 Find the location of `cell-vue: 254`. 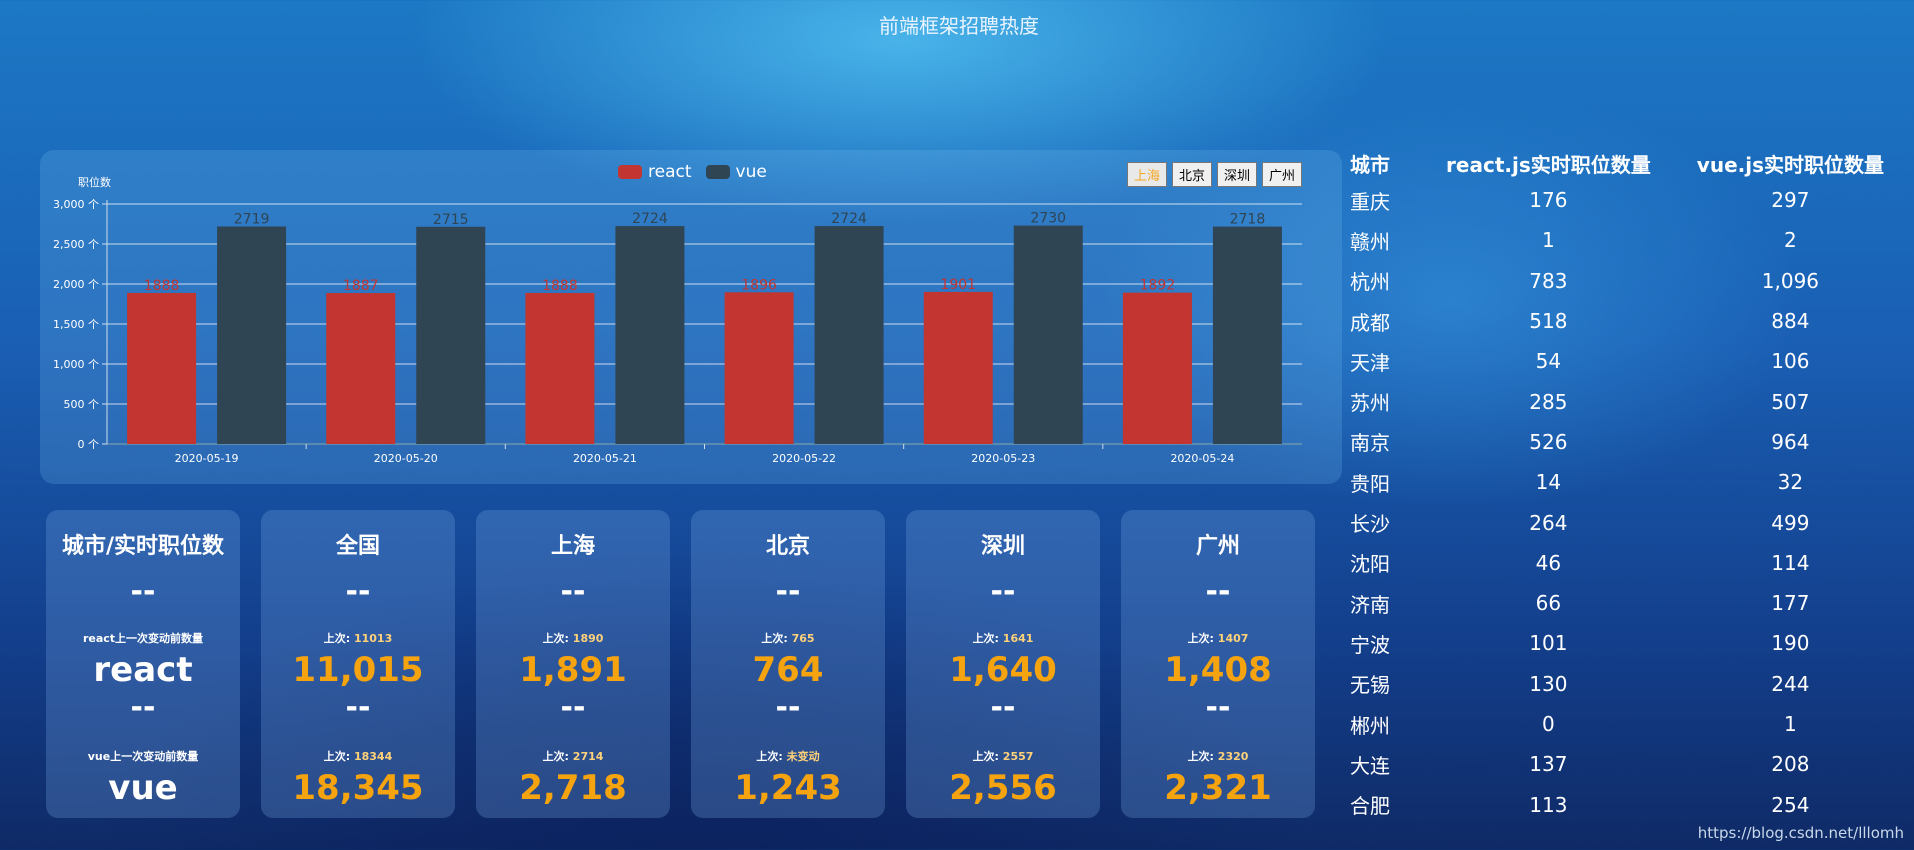

cell-vue: 254 is located at coordinates (1790, 804).